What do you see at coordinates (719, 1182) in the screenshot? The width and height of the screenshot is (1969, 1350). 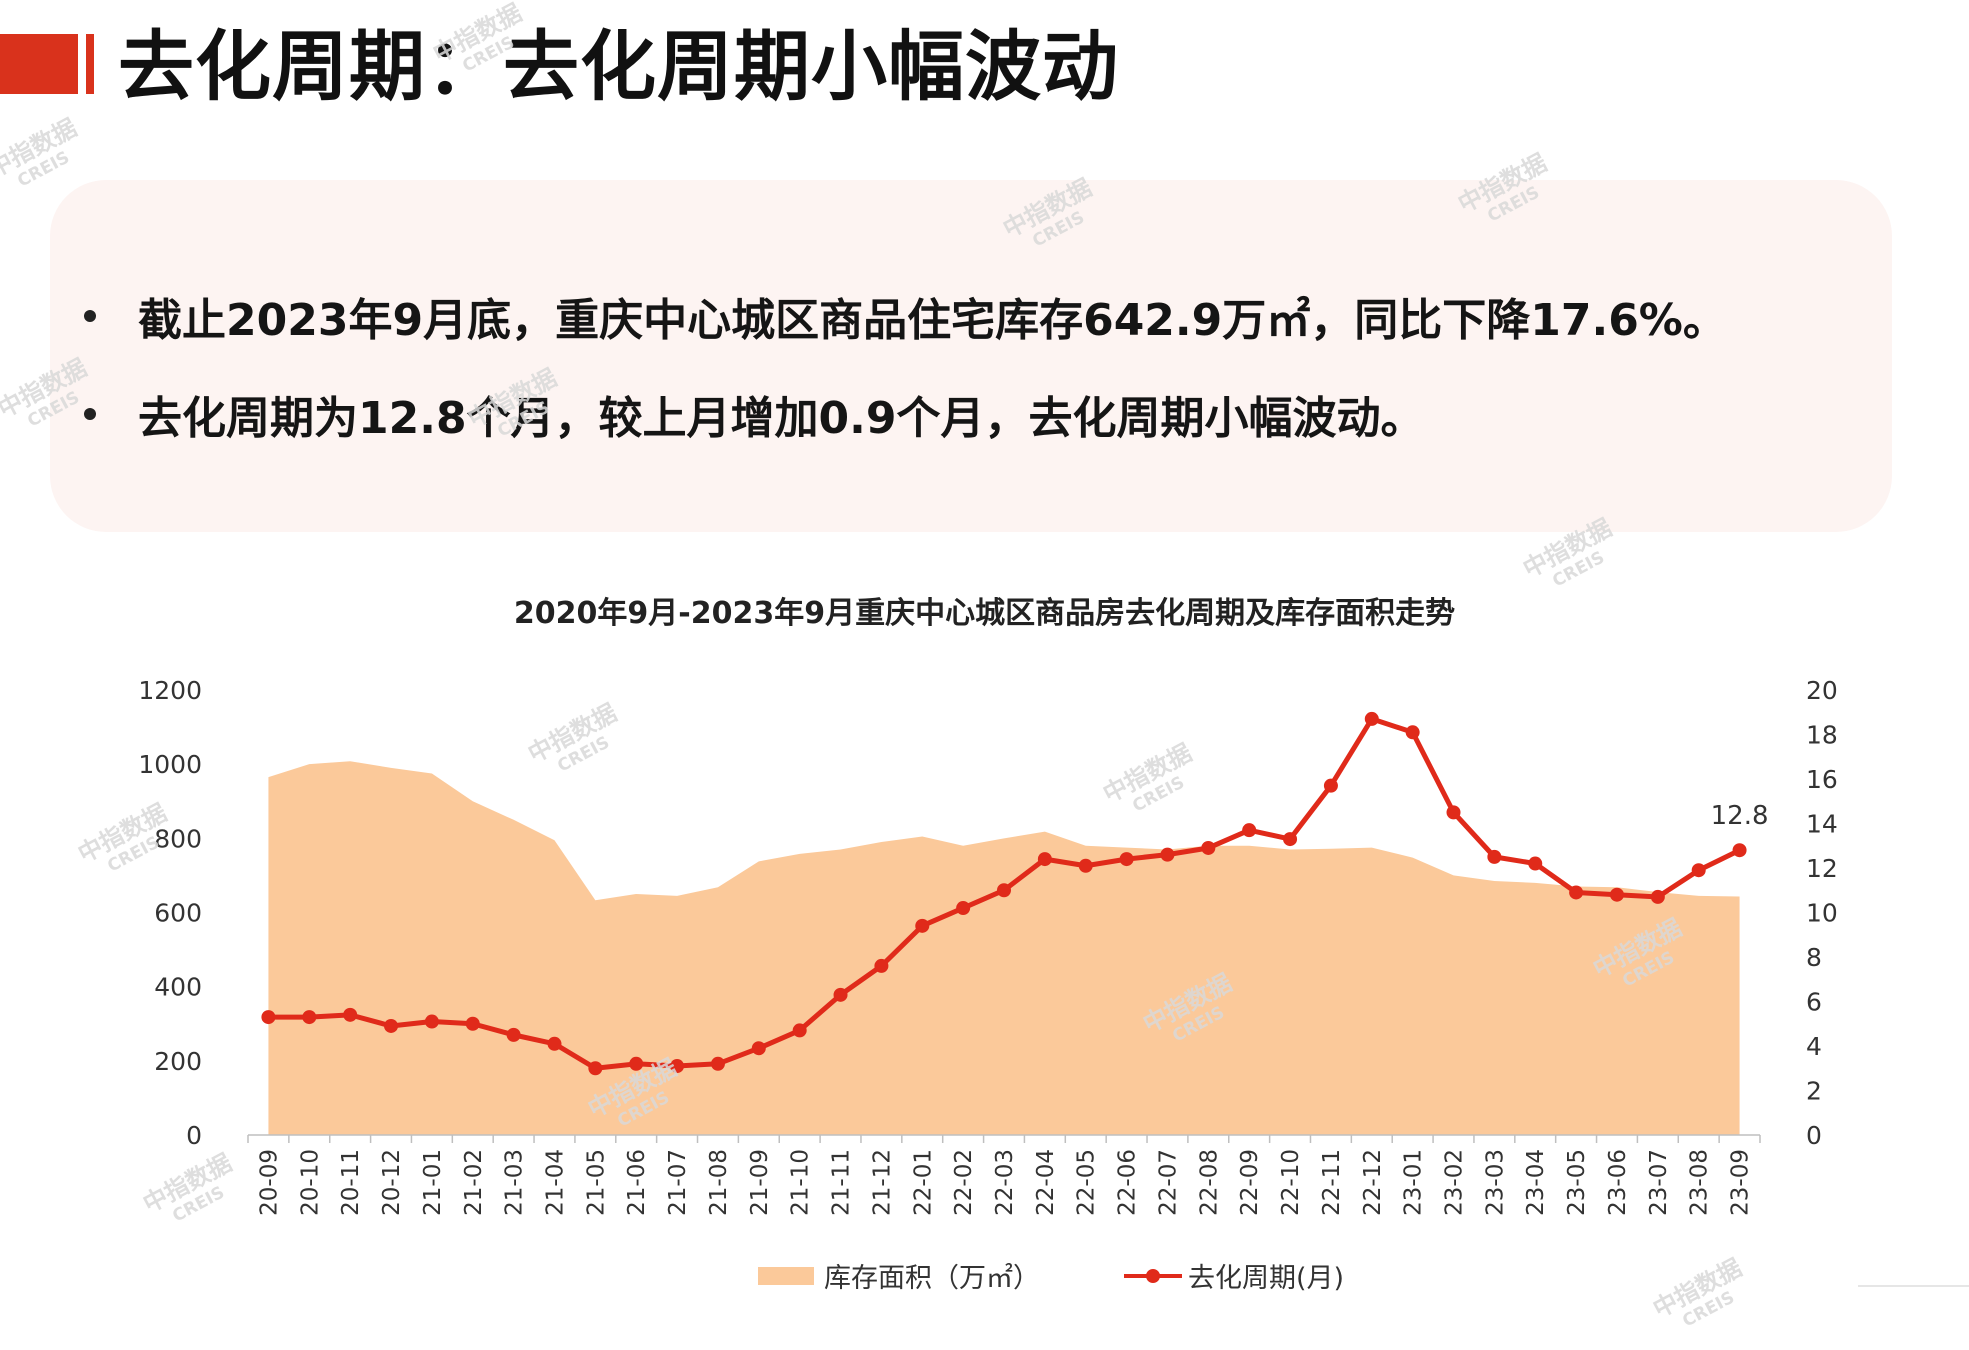 I see `x-tick-label: 21-08` at bounding box center [719, 1182].